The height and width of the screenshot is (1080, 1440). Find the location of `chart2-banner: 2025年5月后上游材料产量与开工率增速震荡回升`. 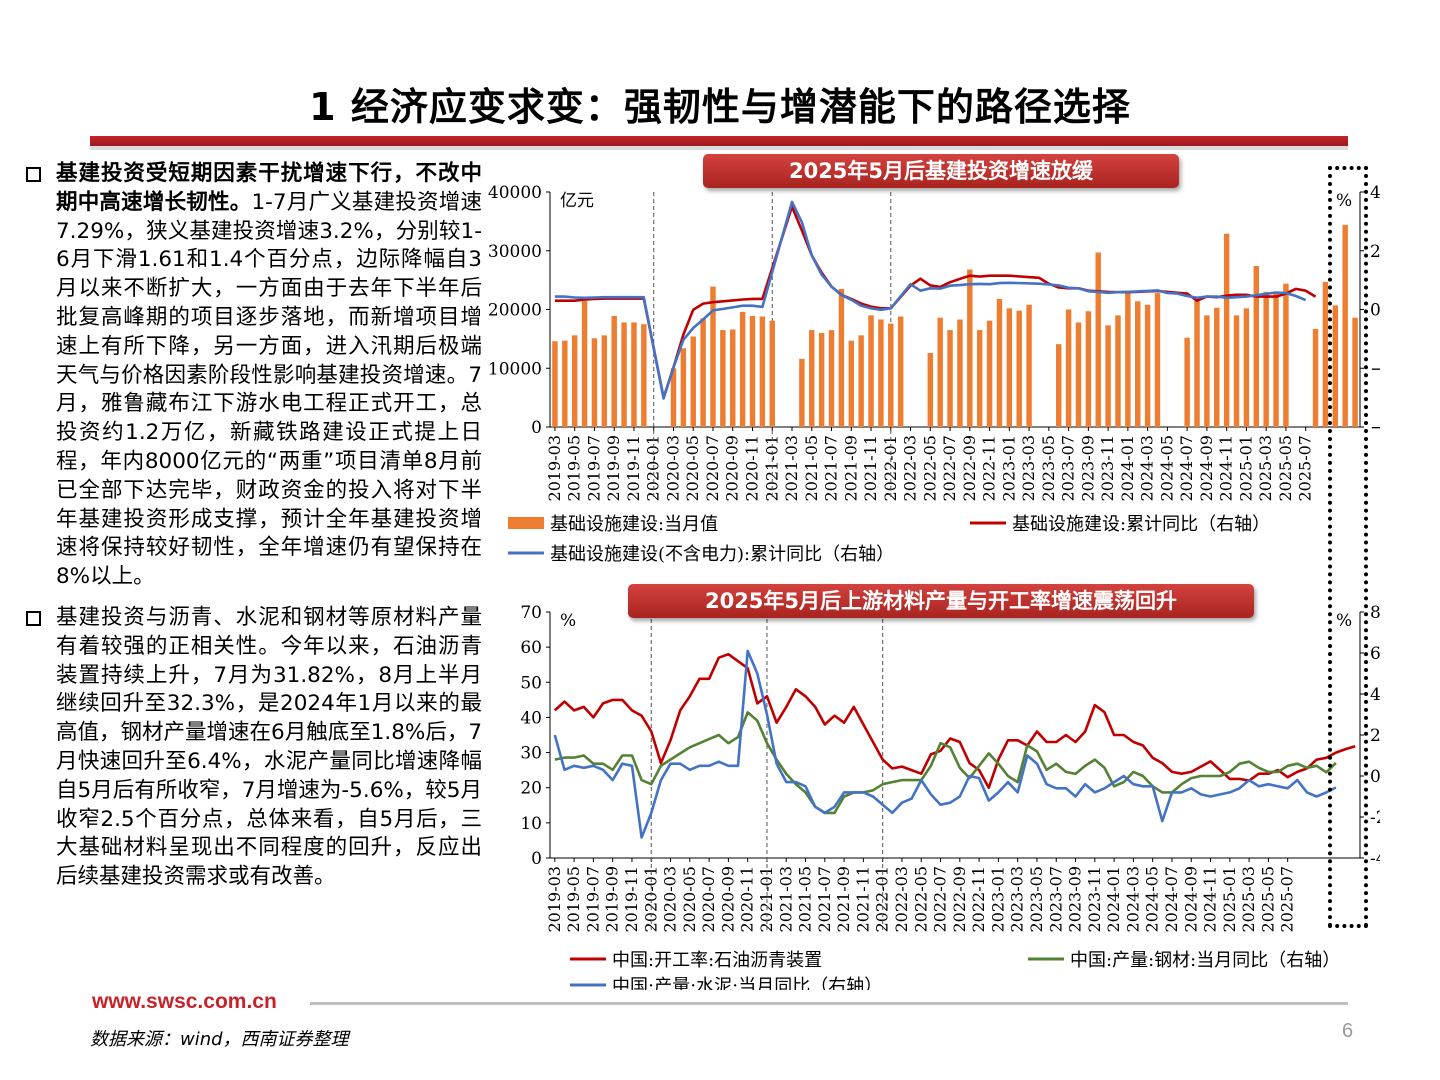

chart2-banner: 2025年5月后上游材料产量与开工率增速震荡回升 is located at coordinates (941, 601).